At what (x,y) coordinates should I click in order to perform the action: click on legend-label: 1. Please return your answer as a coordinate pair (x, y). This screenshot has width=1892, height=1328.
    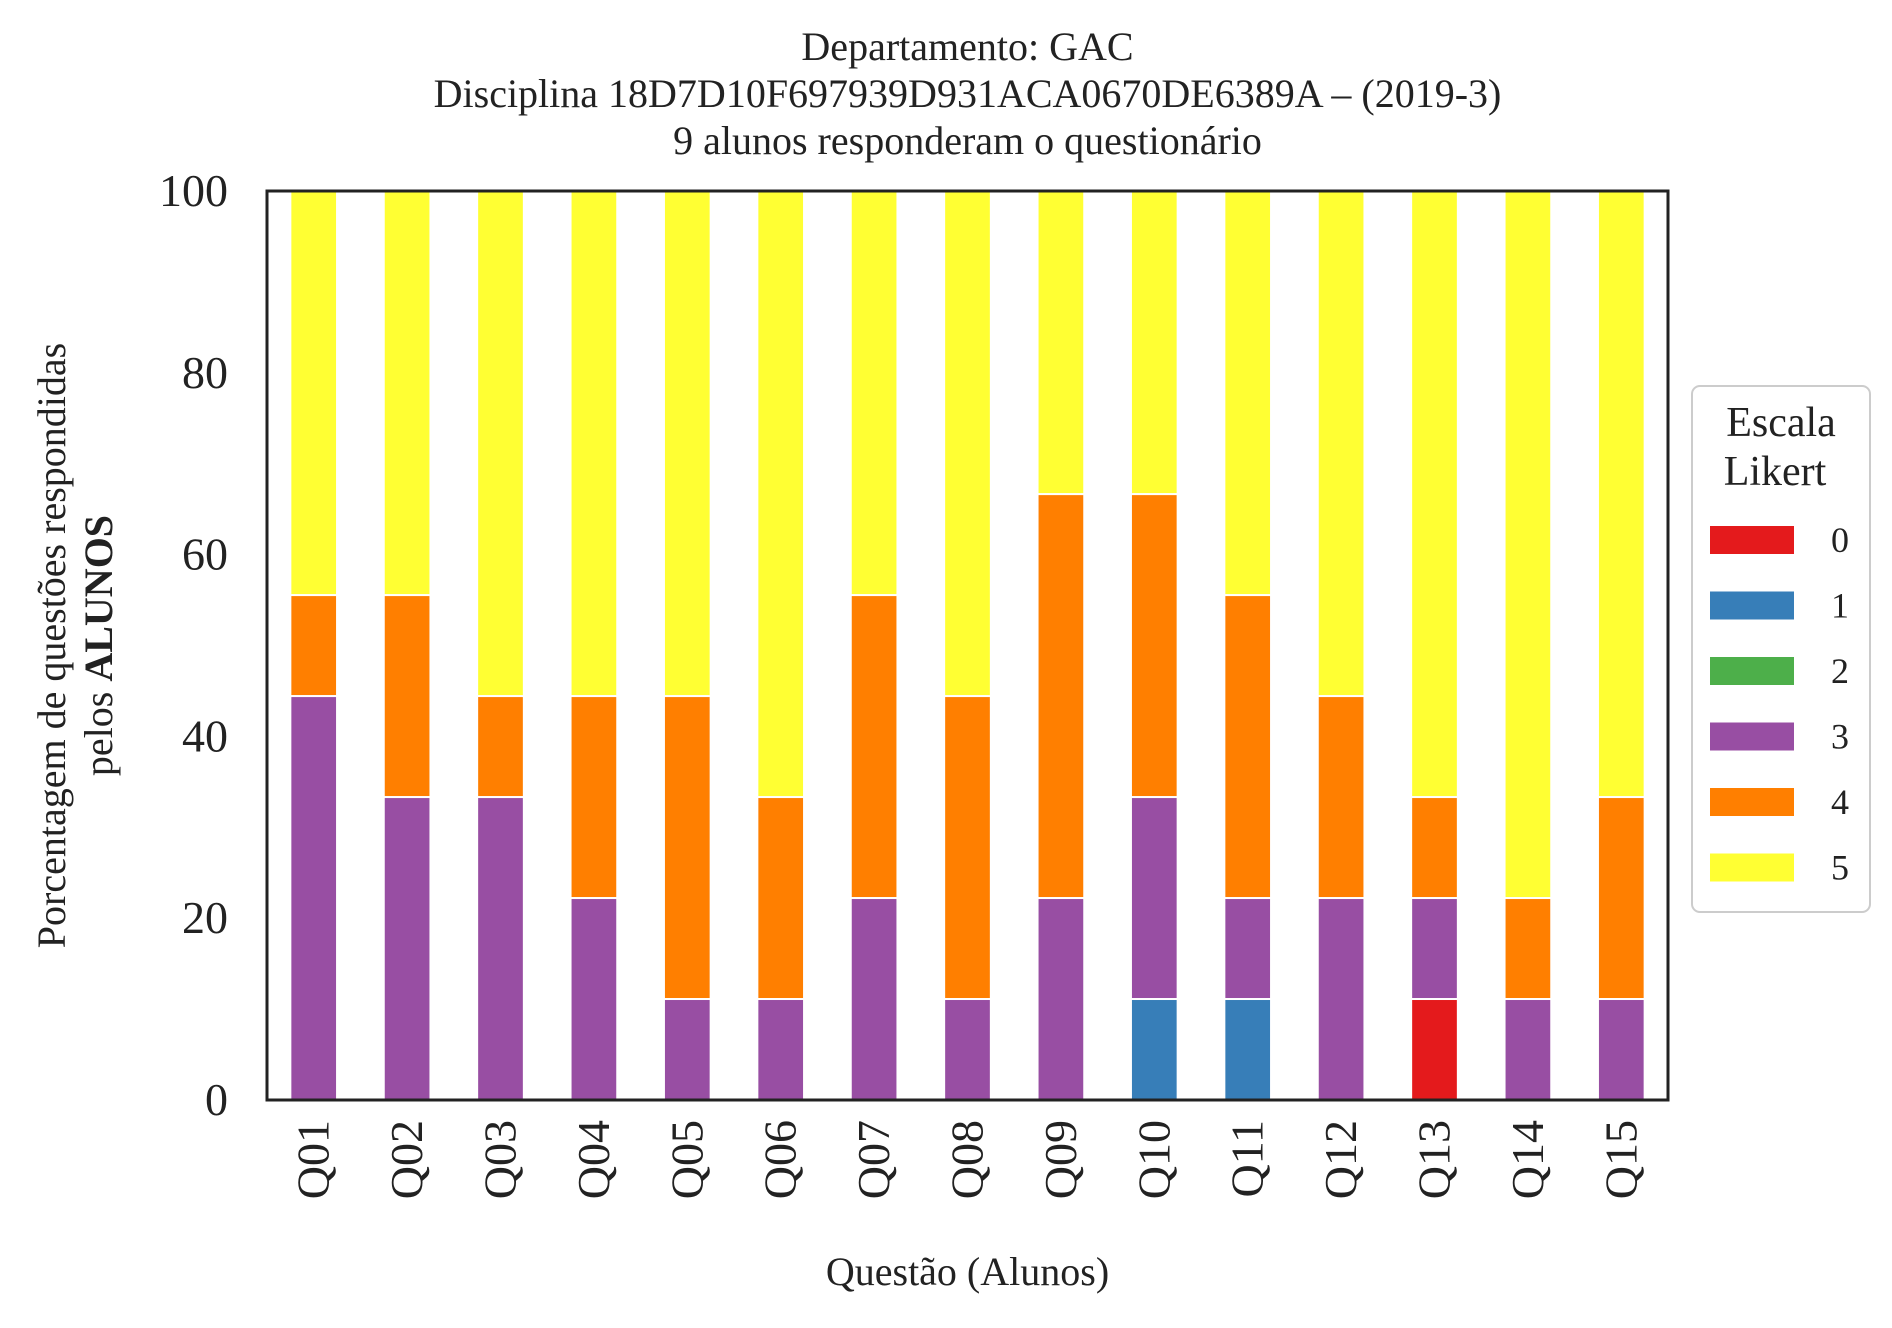
    Looking at the image, I should click on (1840, 606).